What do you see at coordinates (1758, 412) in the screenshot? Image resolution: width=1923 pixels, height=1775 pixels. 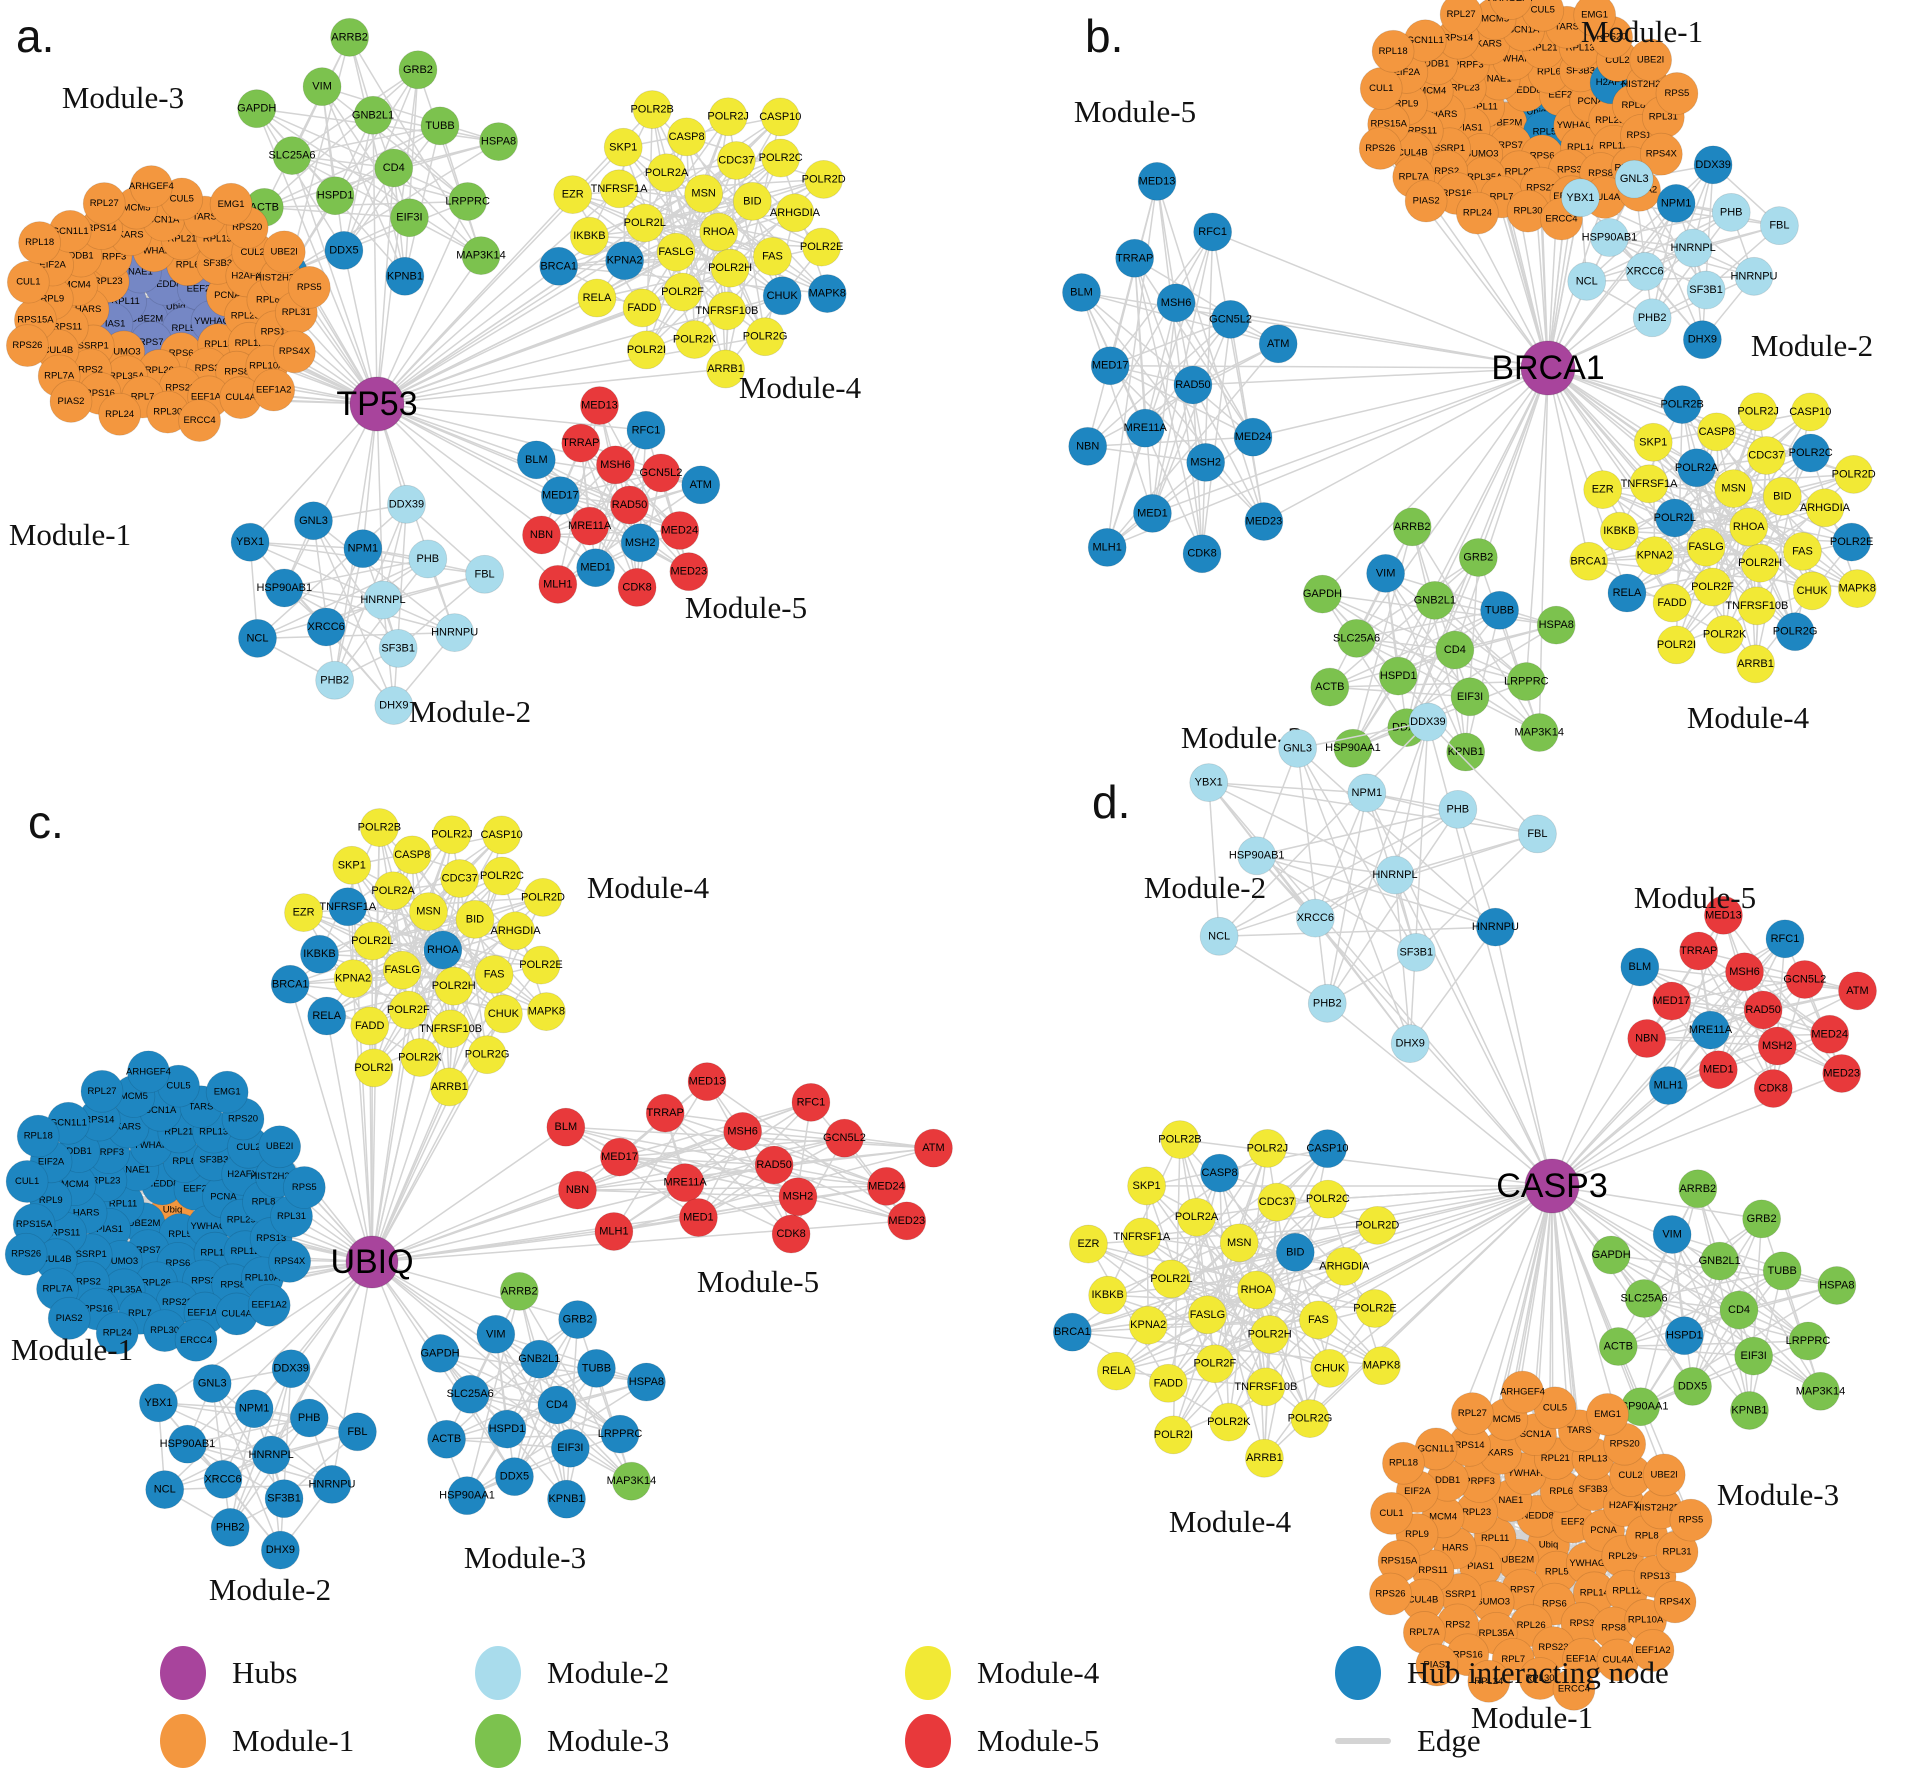 I see `node-POLR2J` at bounding box center [1758, 412].